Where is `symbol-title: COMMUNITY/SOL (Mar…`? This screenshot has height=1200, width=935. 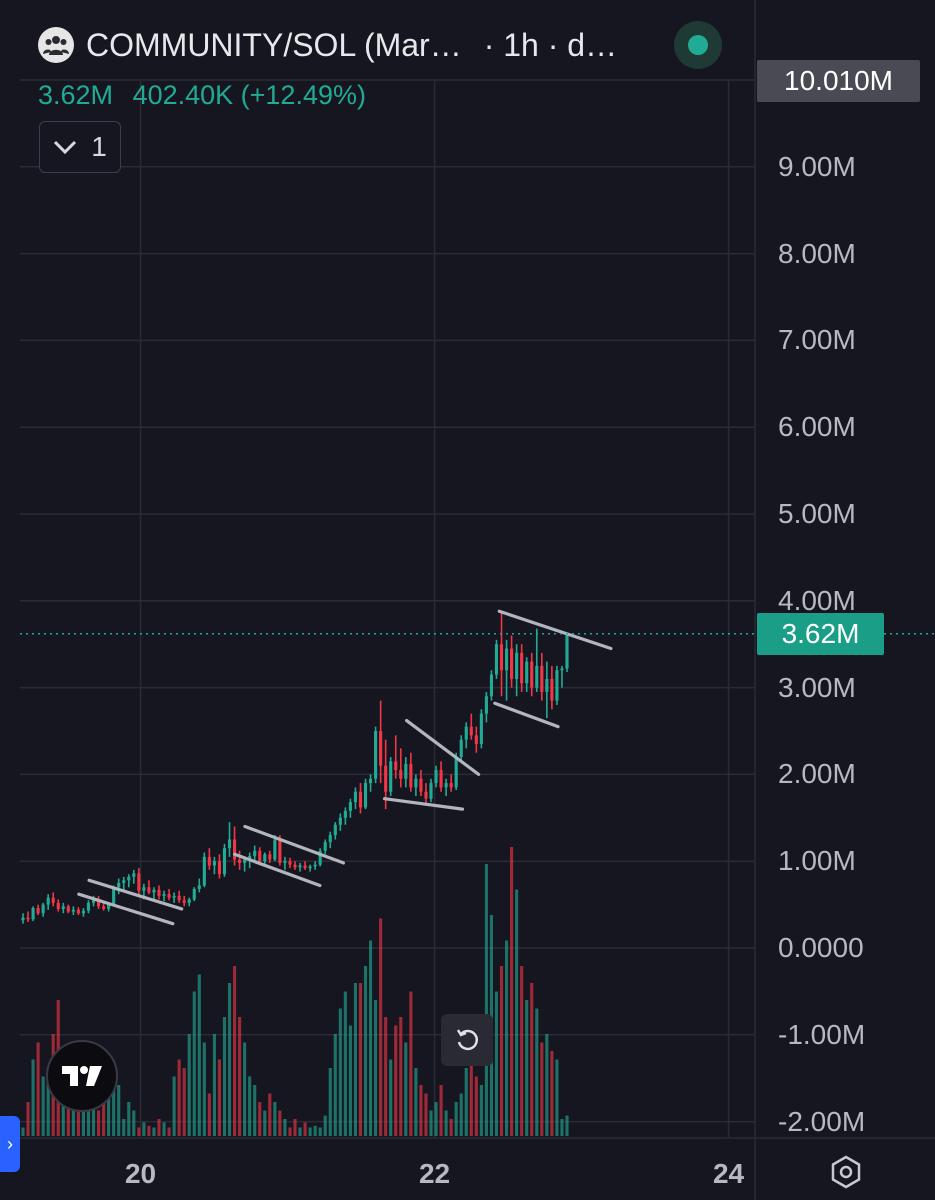 symbol-title: COMMUNITY/SOL (Mar… is located at coordinates (274, 44).